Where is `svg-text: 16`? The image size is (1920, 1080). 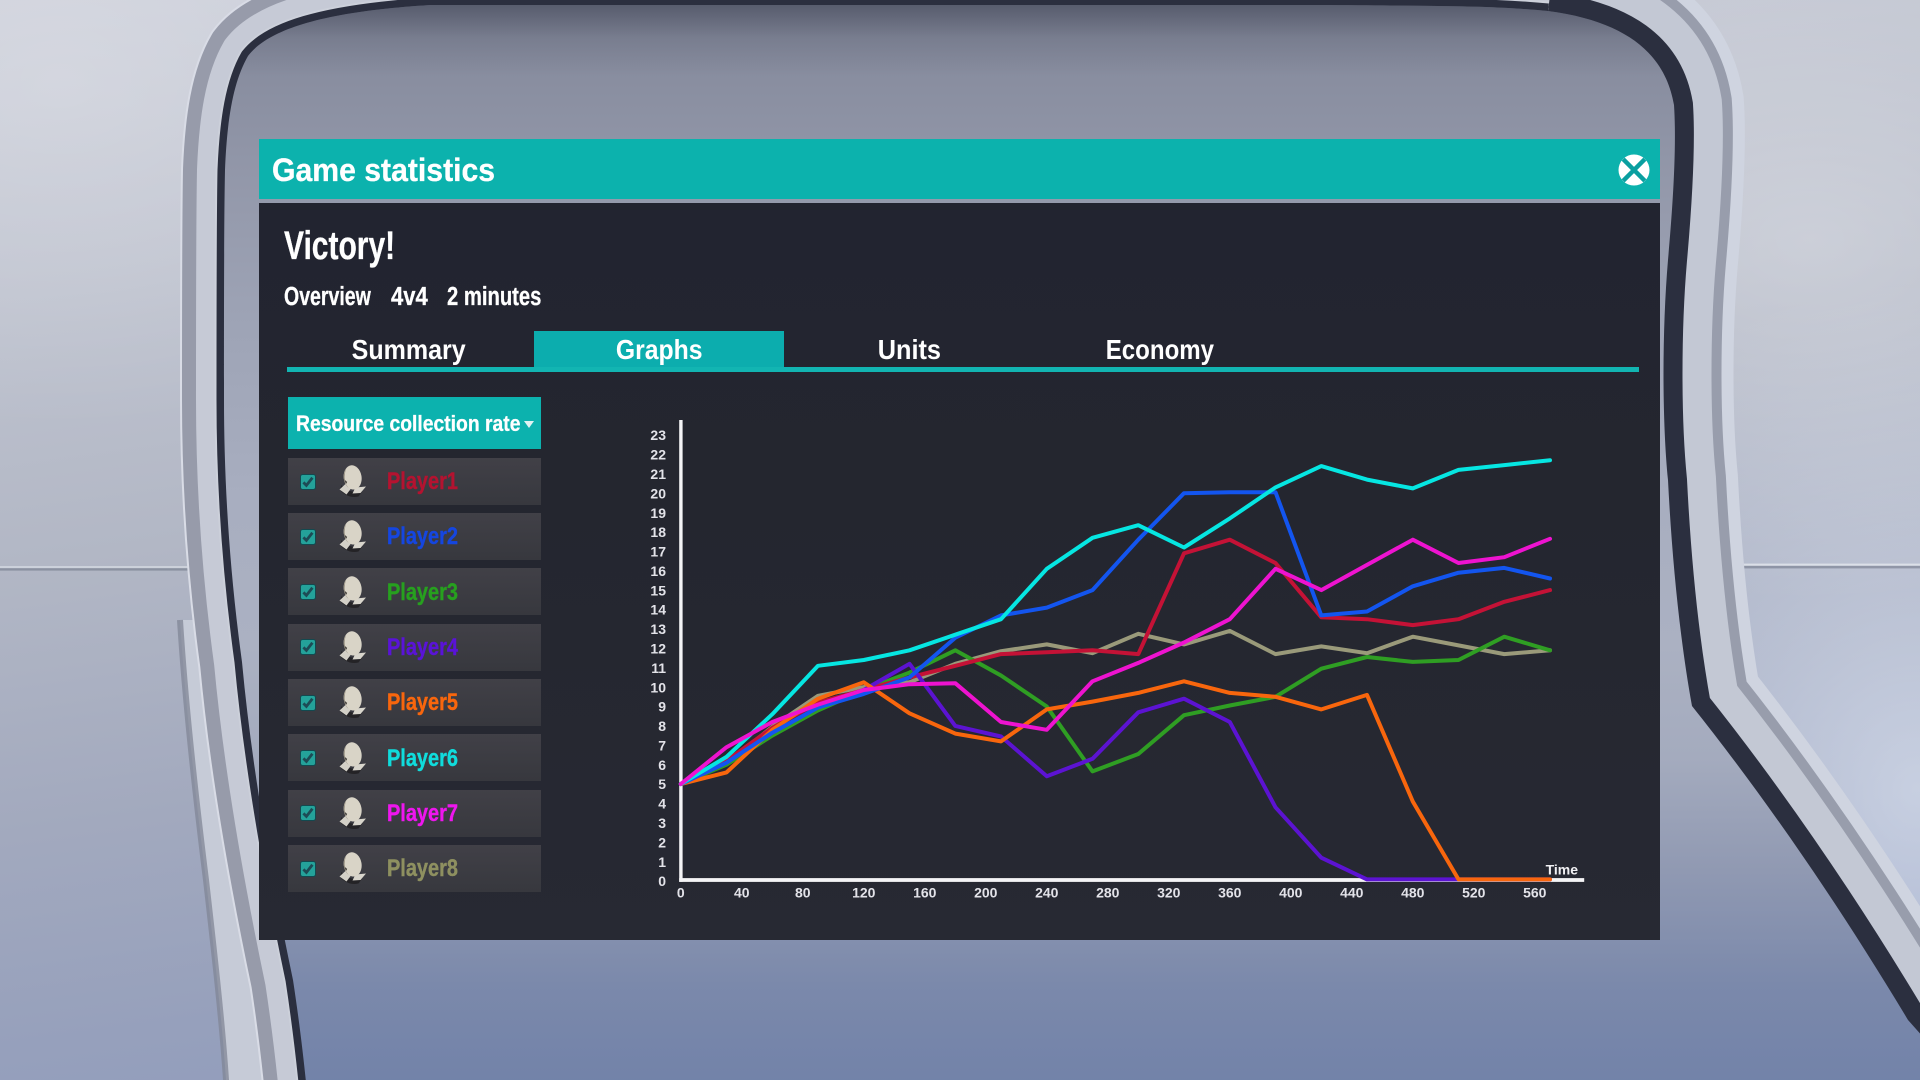
svg-text: 16 is located at coordinates (658, 571).